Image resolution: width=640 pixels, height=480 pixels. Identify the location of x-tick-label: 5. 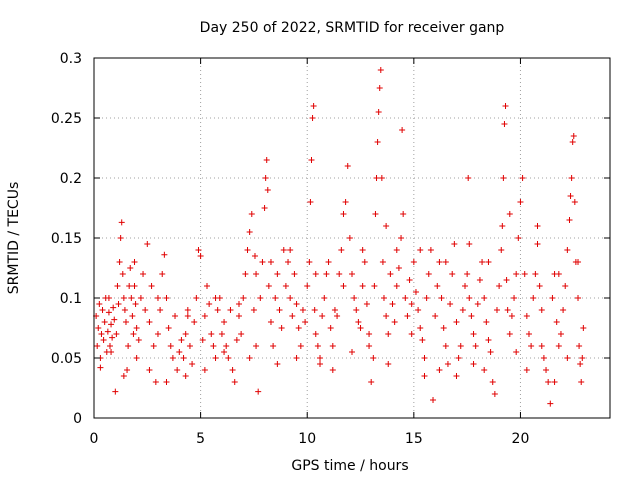
(200, 439).